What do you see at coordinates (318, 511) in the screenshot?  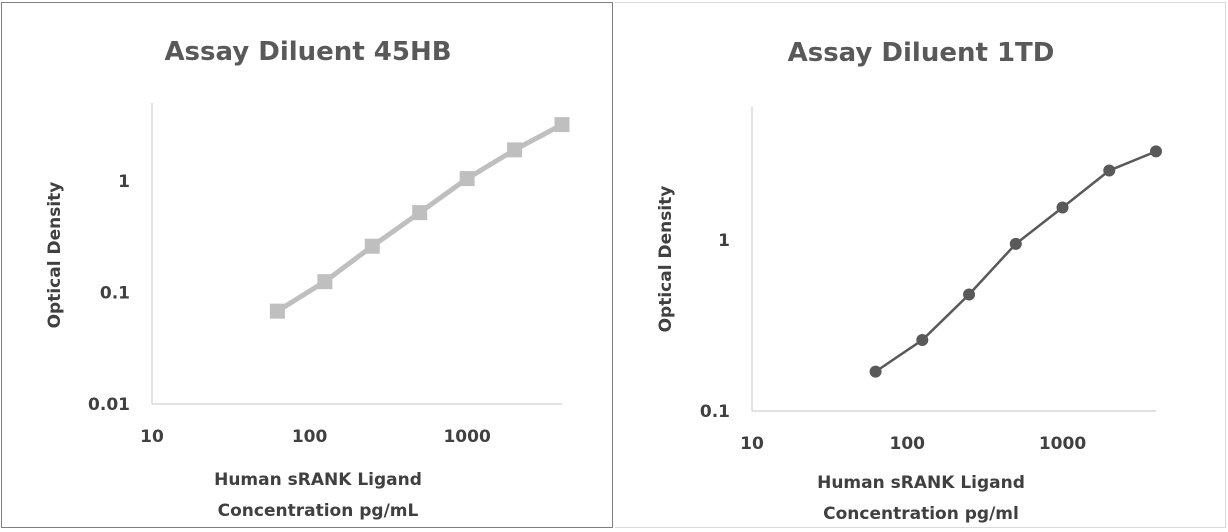 I see `x-axis-label-line2: Concentration pg/mL` at bounding box center [318, 511].